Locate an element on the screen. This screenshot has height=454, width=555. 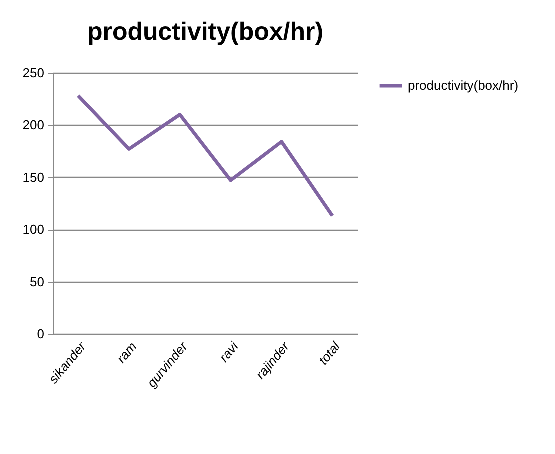
y-tick-label: 0 is located at coordinates (40, 334).